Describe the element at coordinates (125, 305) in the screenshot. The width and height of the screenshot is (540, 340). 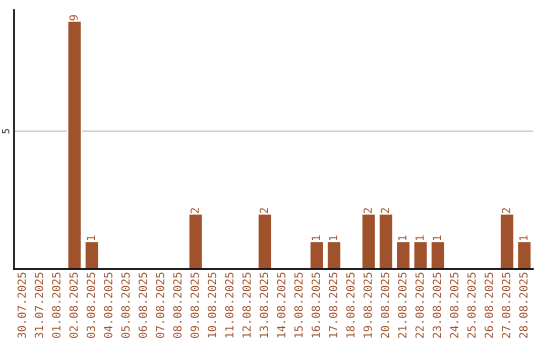
I see `x-tick-label: 05.08.2025` at that location.